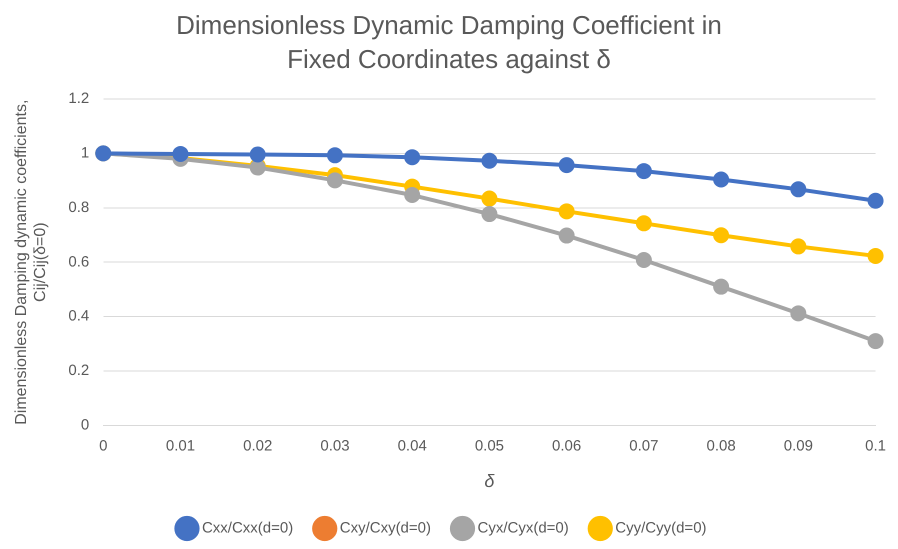 The width and height of the screenshot is (898, 549). Describe the element at coordinates (386, 528) in the screenshot. I see `legend-label: Cxy/Cxy(d=0)` at that location.